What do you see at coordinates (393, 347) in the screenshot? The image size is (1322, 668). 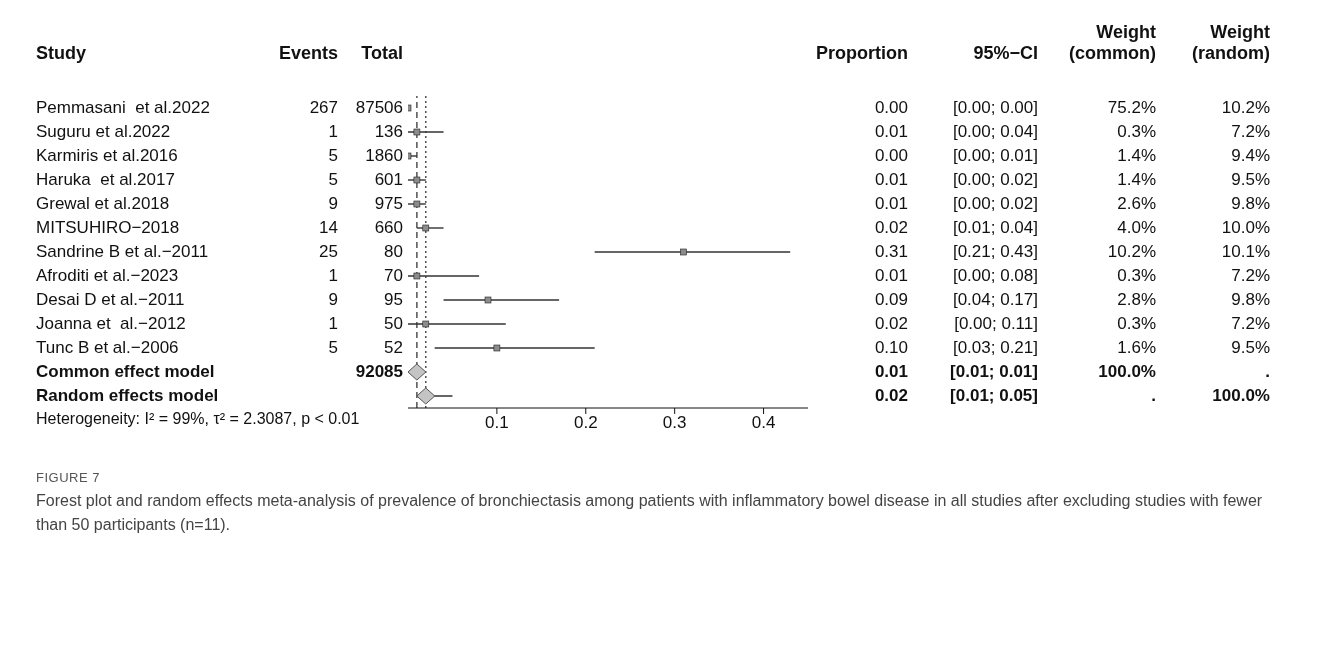 I see `text: 52` at bounding box center [393, 347].